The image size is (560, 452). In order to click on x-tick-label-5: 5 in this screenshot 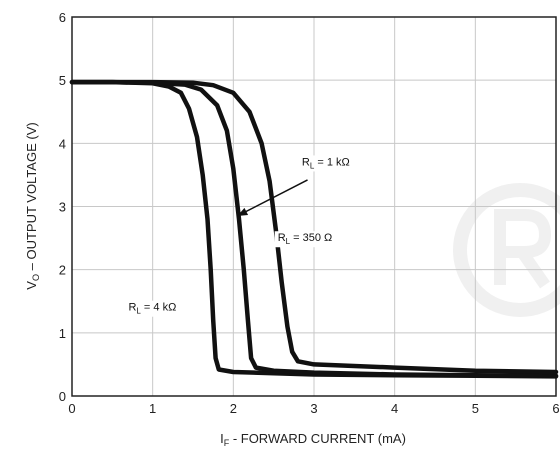, I will do `click(475, 408)`.